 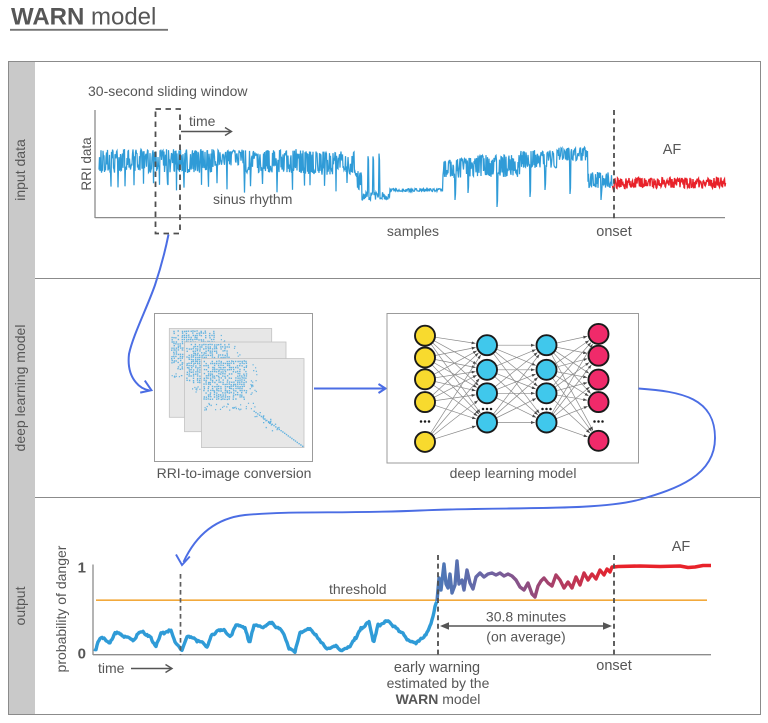 I want to click on svg-text: 30-second sliding window, so click(x=168, y=91).